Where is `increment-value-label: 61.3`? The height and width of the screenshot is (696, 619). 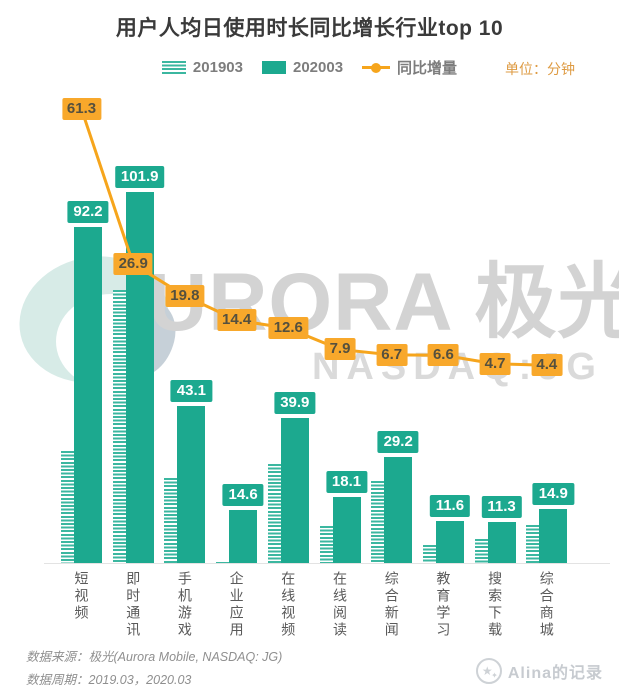
increment-value-label: 61.3 is located at coordinates (81, 109).